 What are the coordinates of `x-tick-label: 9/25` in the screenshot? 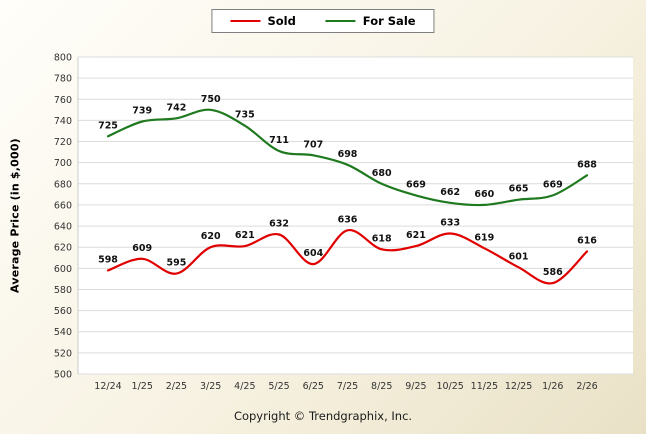 It's located at (415, 386).